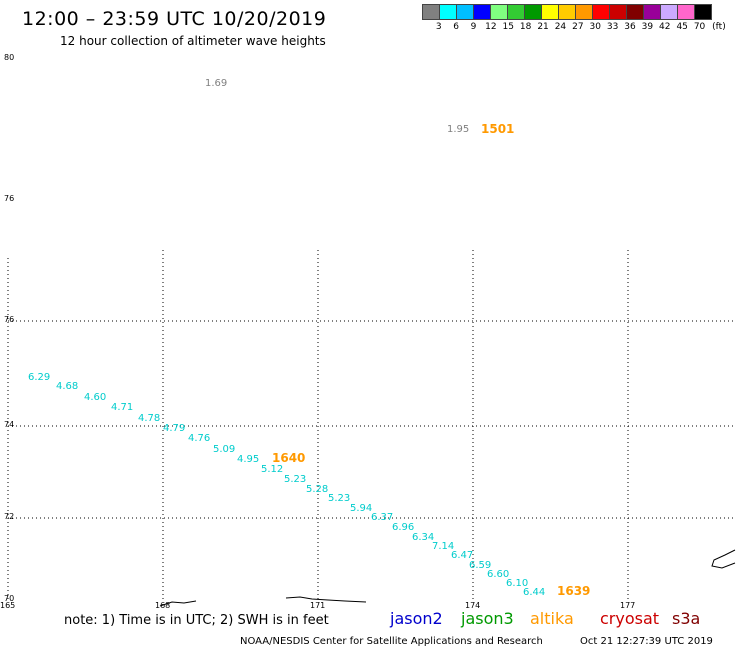 This screenshot has height=650, width=740. Describe the element at coordinates (9, 57) in the screenshot. I see `lat-label: 80` at that location.